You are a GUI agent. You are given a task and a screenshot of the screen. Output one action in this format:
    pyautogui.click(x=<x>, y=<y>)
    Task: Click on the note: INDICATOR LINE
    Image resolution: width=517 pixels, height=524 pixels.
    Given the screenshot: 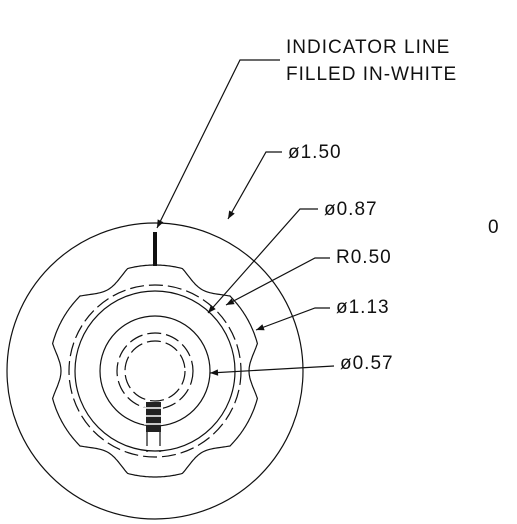 What is the action you would take?
    pyautogui.click(x=368, y=47)
    